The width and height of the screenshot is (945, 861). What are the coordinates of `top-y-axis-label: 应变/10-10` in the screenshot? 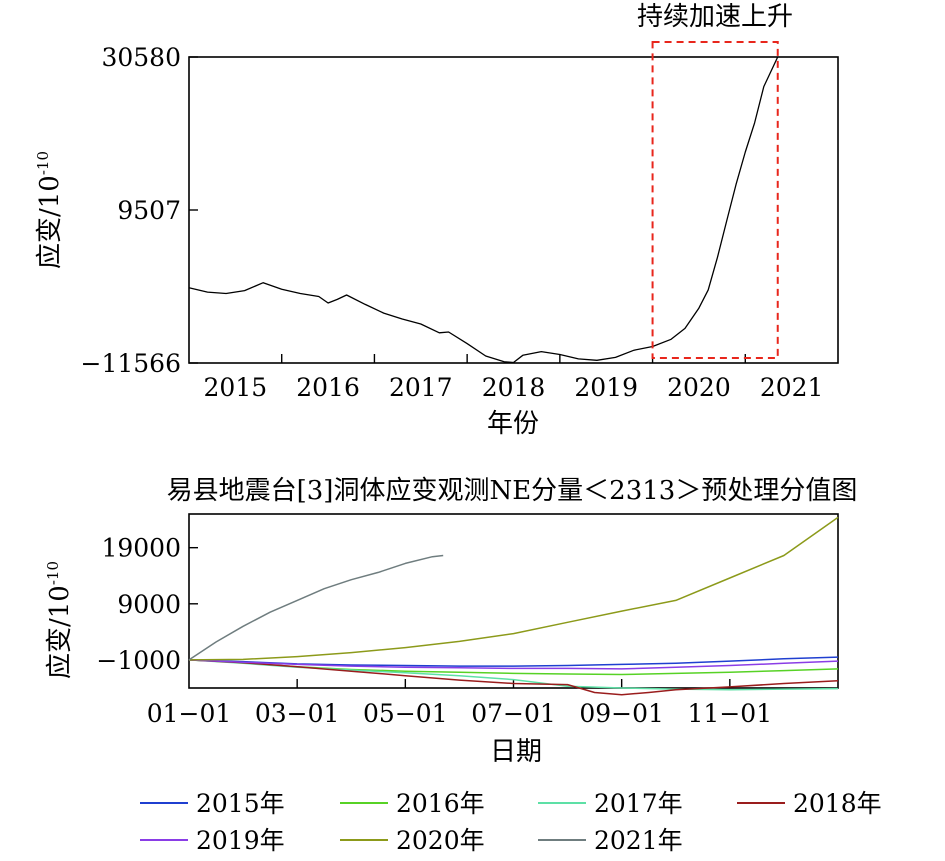 It's located at (49, 210).